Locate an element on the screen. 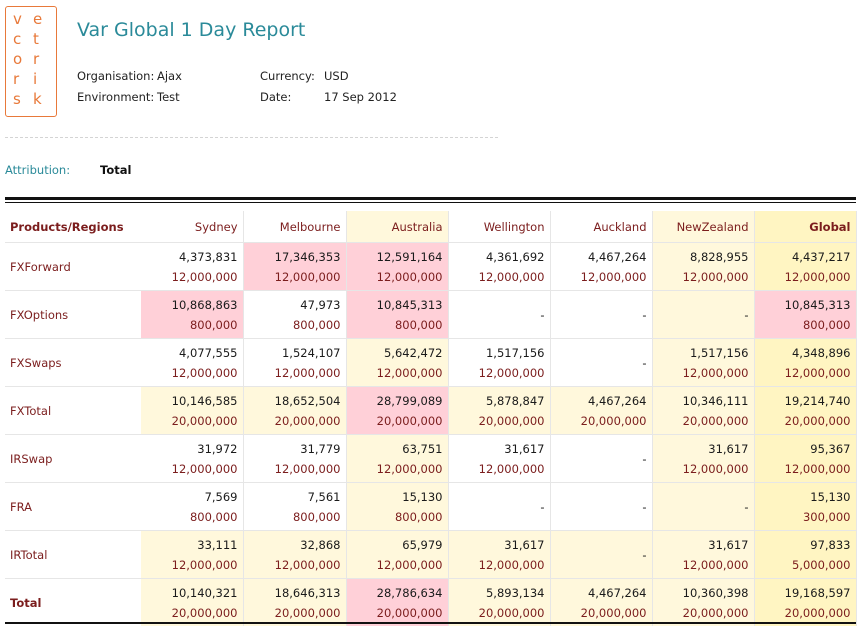 The image size is (861, 630). var-value: 10,140,321 is located at coordinates (204, 592).